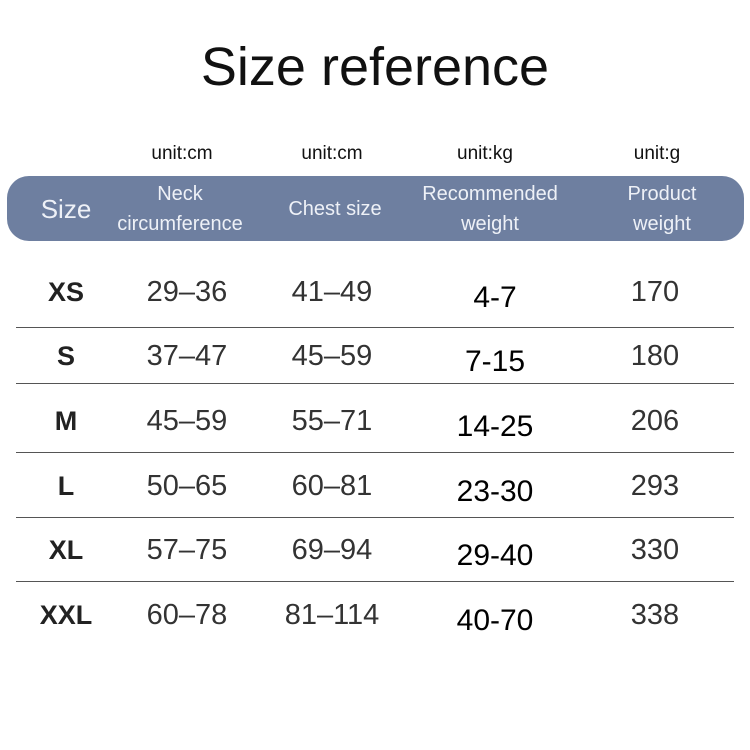  What do you see at coordinates (187, 615) in the screenshot?
I see `table-cell: 60–78` at bounding box center [187, 615].